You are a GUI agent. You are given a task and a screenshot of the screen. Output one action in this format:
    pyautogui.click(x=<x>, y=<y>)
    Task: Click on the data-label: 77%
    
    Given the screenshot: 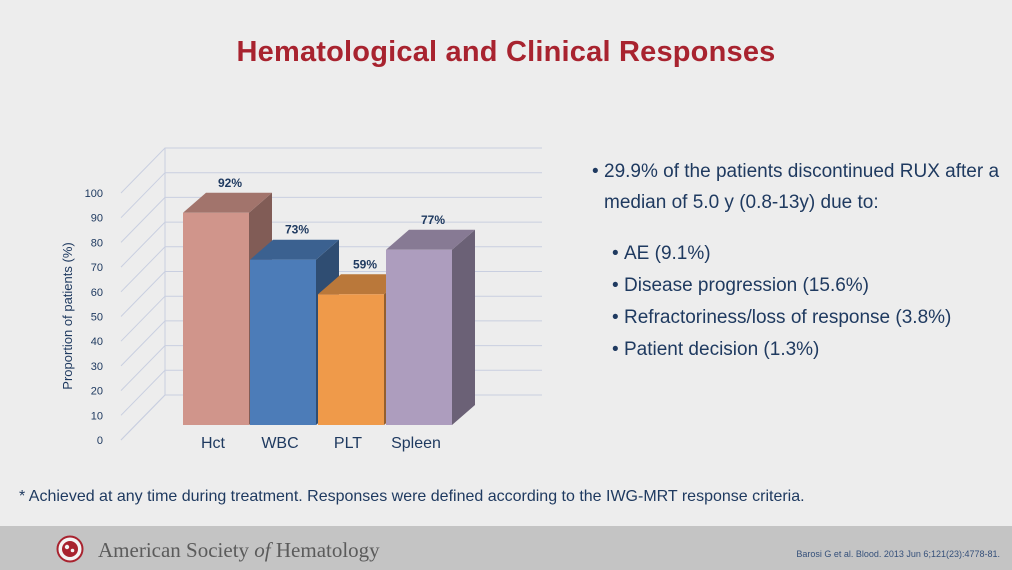 What is the action you would take?
    pyautogui.click(x=433, y=220)
    